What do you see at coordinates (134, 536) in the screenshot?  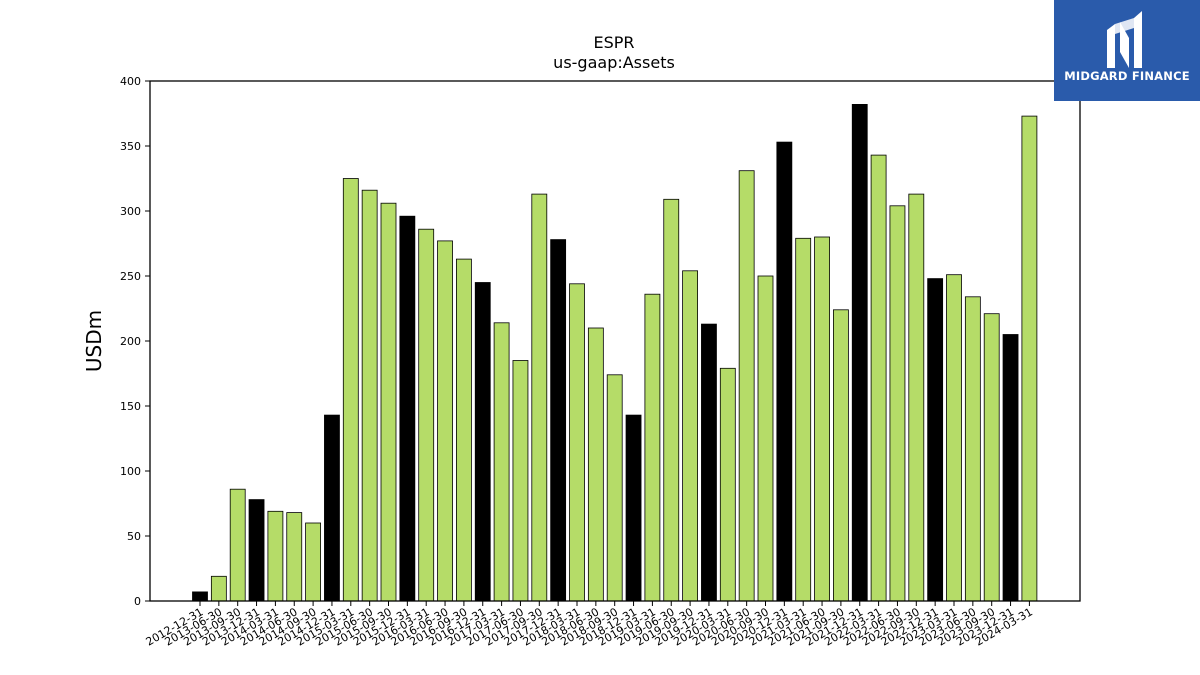 I see `y-tick-label: 50` at bounding box center [134, 536].